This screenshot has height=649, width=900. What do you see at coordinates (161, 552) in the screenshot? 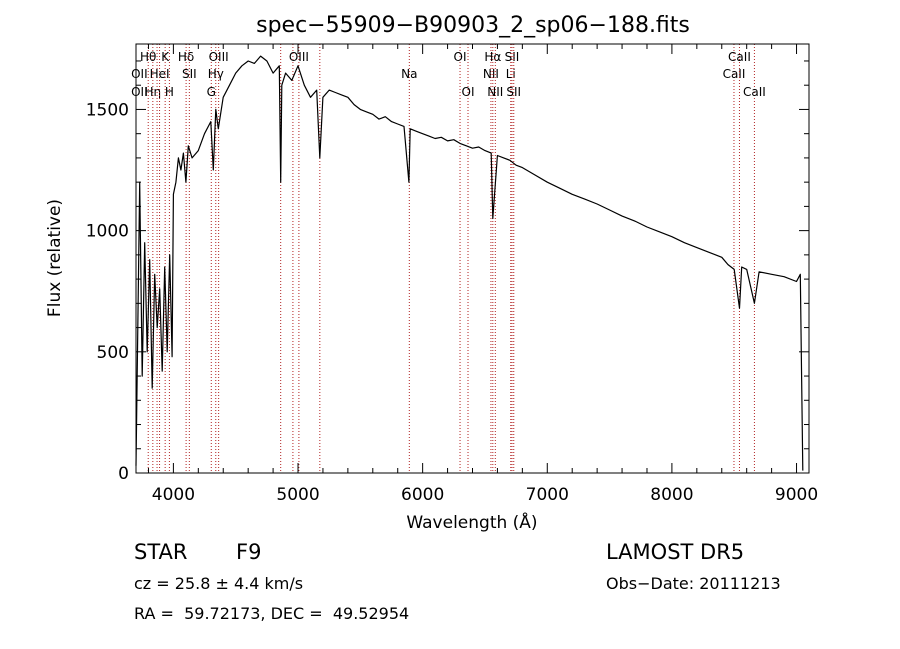
I see `object-class: STAR` at bounding box center [161, 552].